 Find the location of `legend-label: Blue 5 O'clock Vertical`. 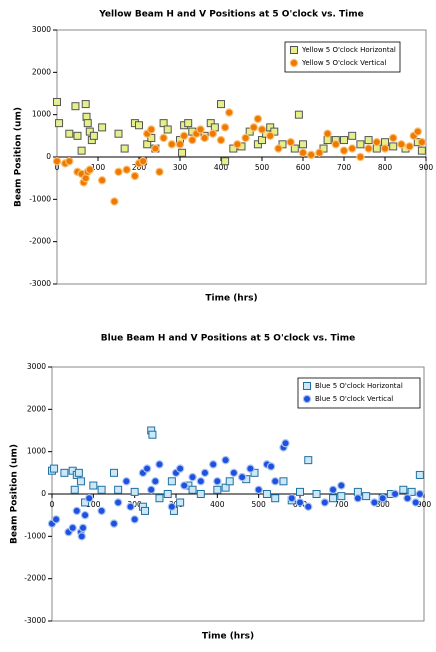

legend-label: Blue 5 O'clock Vertical is located at coordinates (354, 399).